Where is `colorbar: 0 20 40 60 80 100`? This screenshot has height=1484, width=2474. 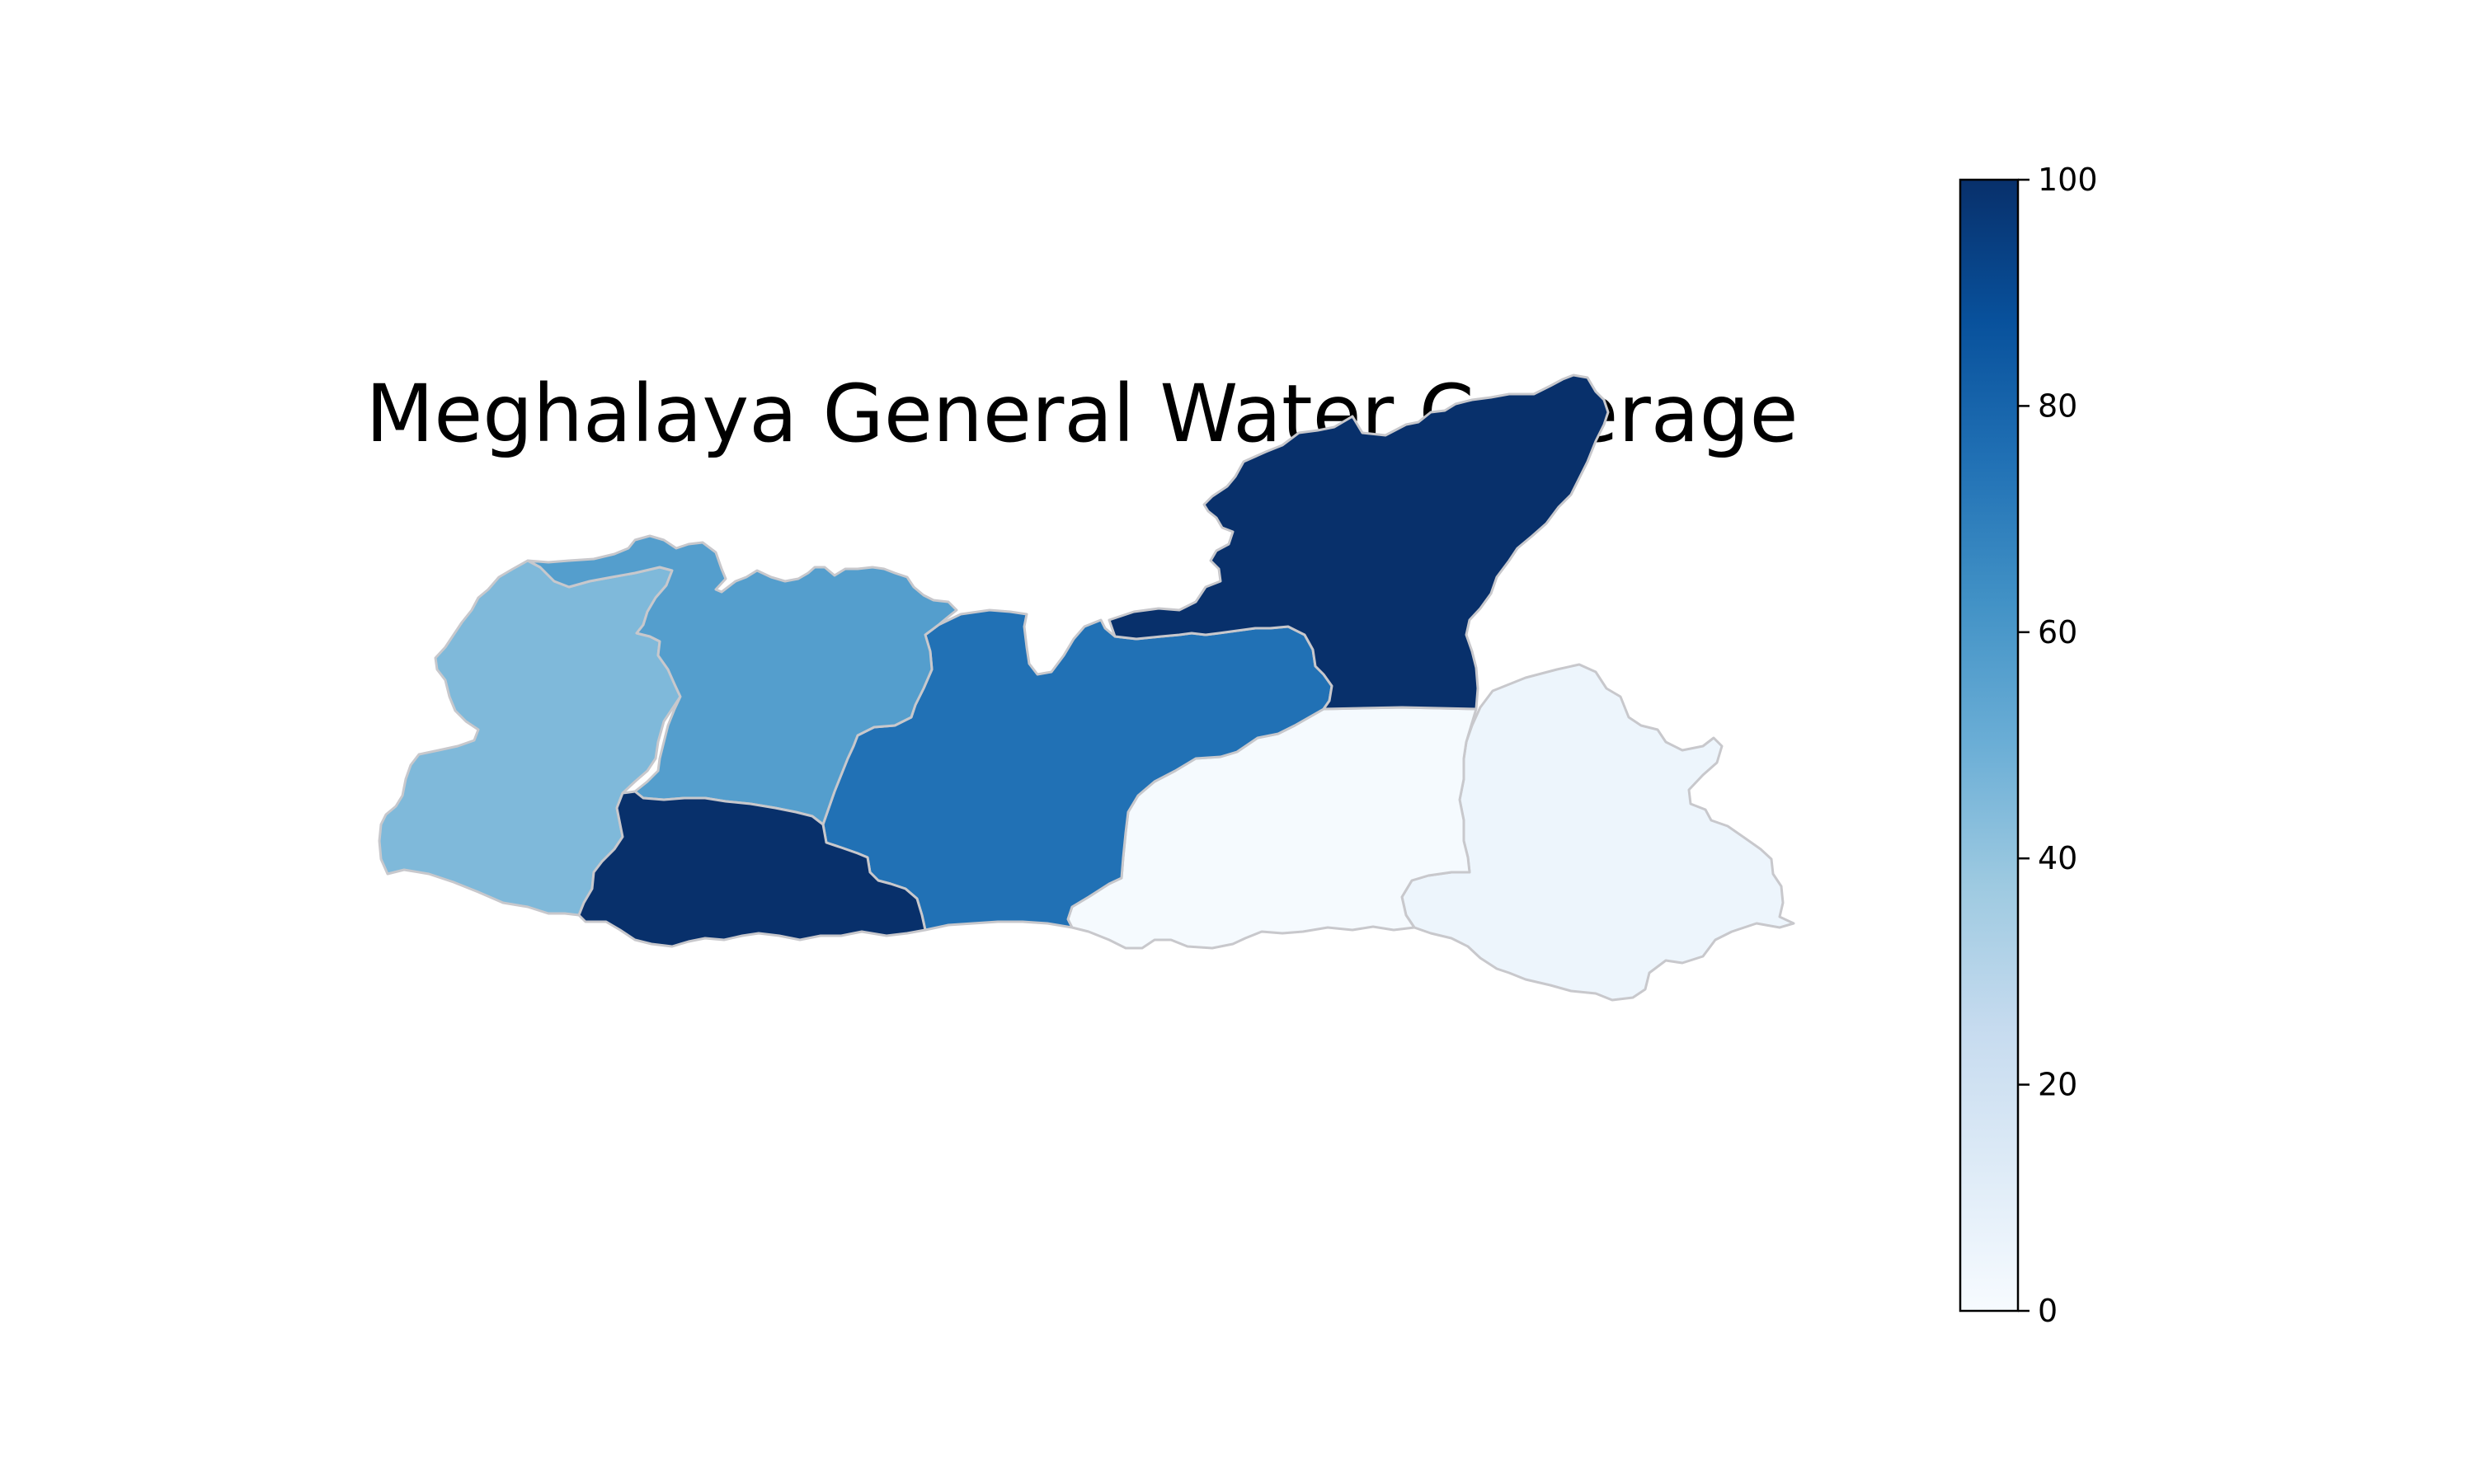 colorbar: 0 20 40 60 80 100 is located at coordinates (2028, 745).